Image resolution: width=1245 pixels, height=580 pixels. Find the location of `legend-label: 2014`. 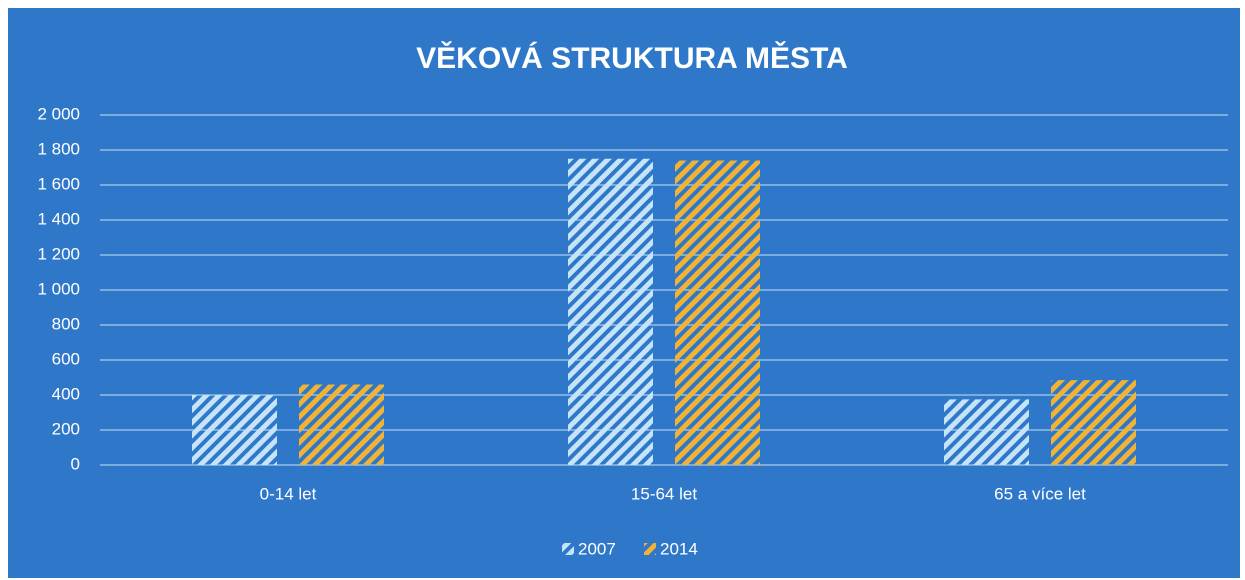

legend-label: 2014 is located at coordinates (679, 548).